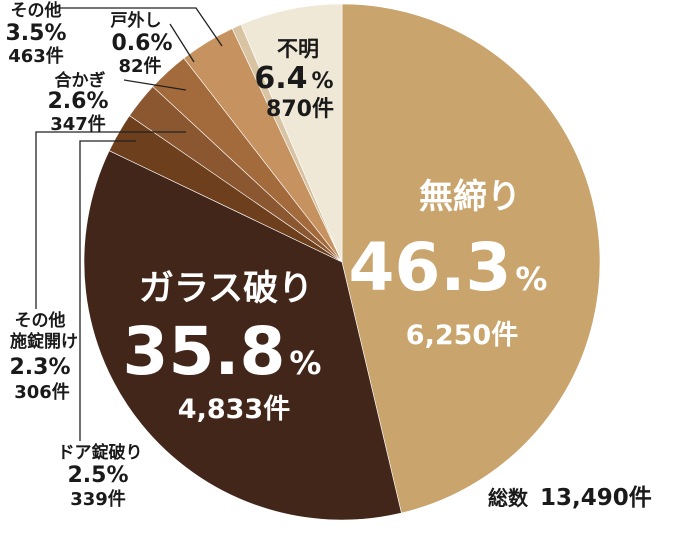 The image size is (686, 535). I want to click on slice-percent-3: 2.3%, so click(39, 367).